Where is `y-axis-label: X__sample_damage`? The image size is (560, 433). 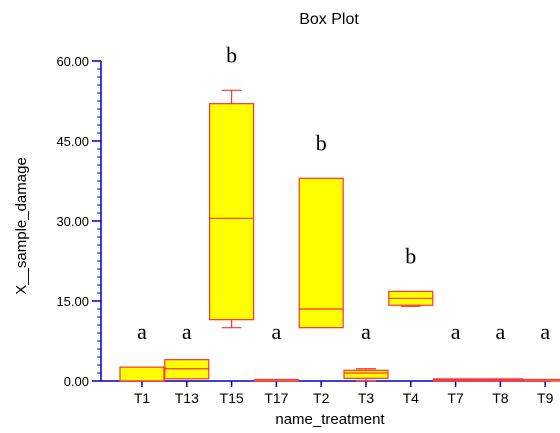 y-axis-label: X__sample_damage is located at coordinates (21, 226).